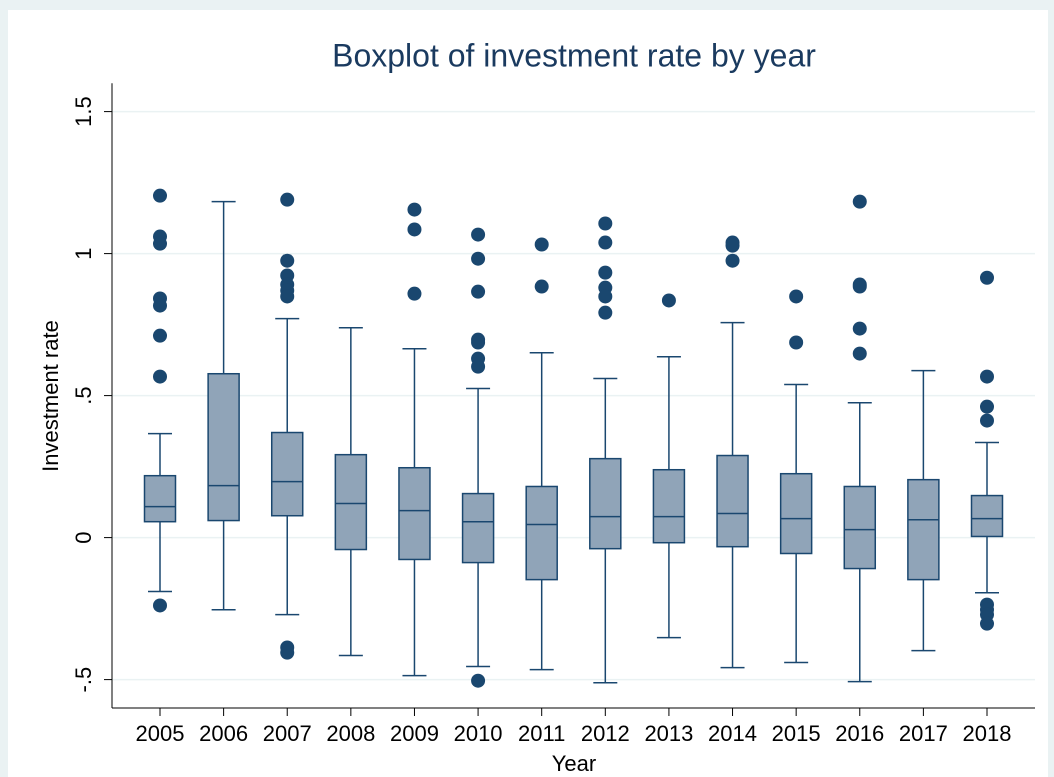 The width and height of the screenshot is (1054, 777). Describe the element at coordinates (83, 111) in the screenshot. I see `y-tick-label: 1.5` at that location.